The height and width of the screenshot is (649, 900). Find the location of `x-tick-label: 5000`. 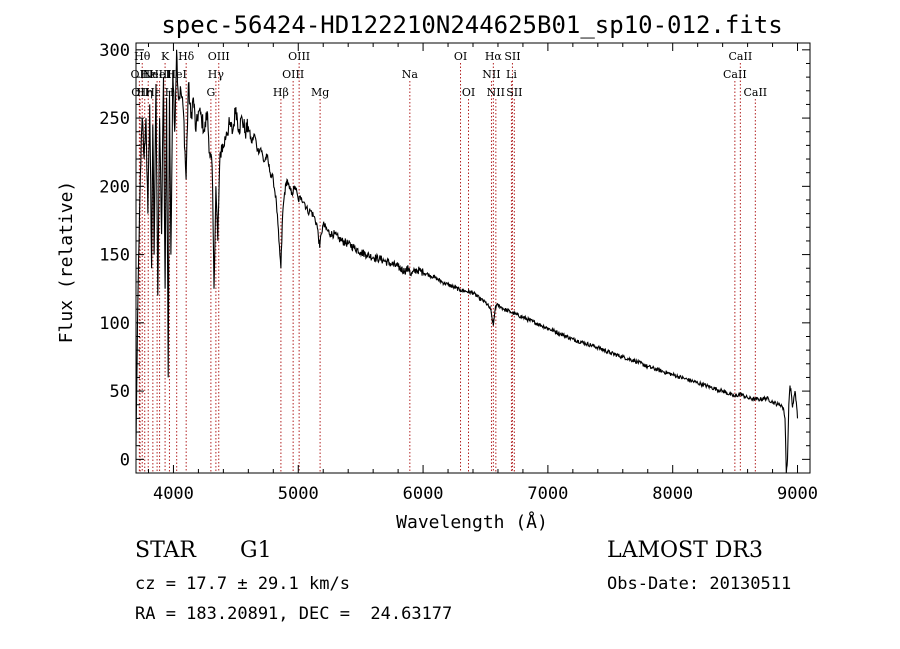

x-tick-label: 5000 is located at coordinates (298, 494).